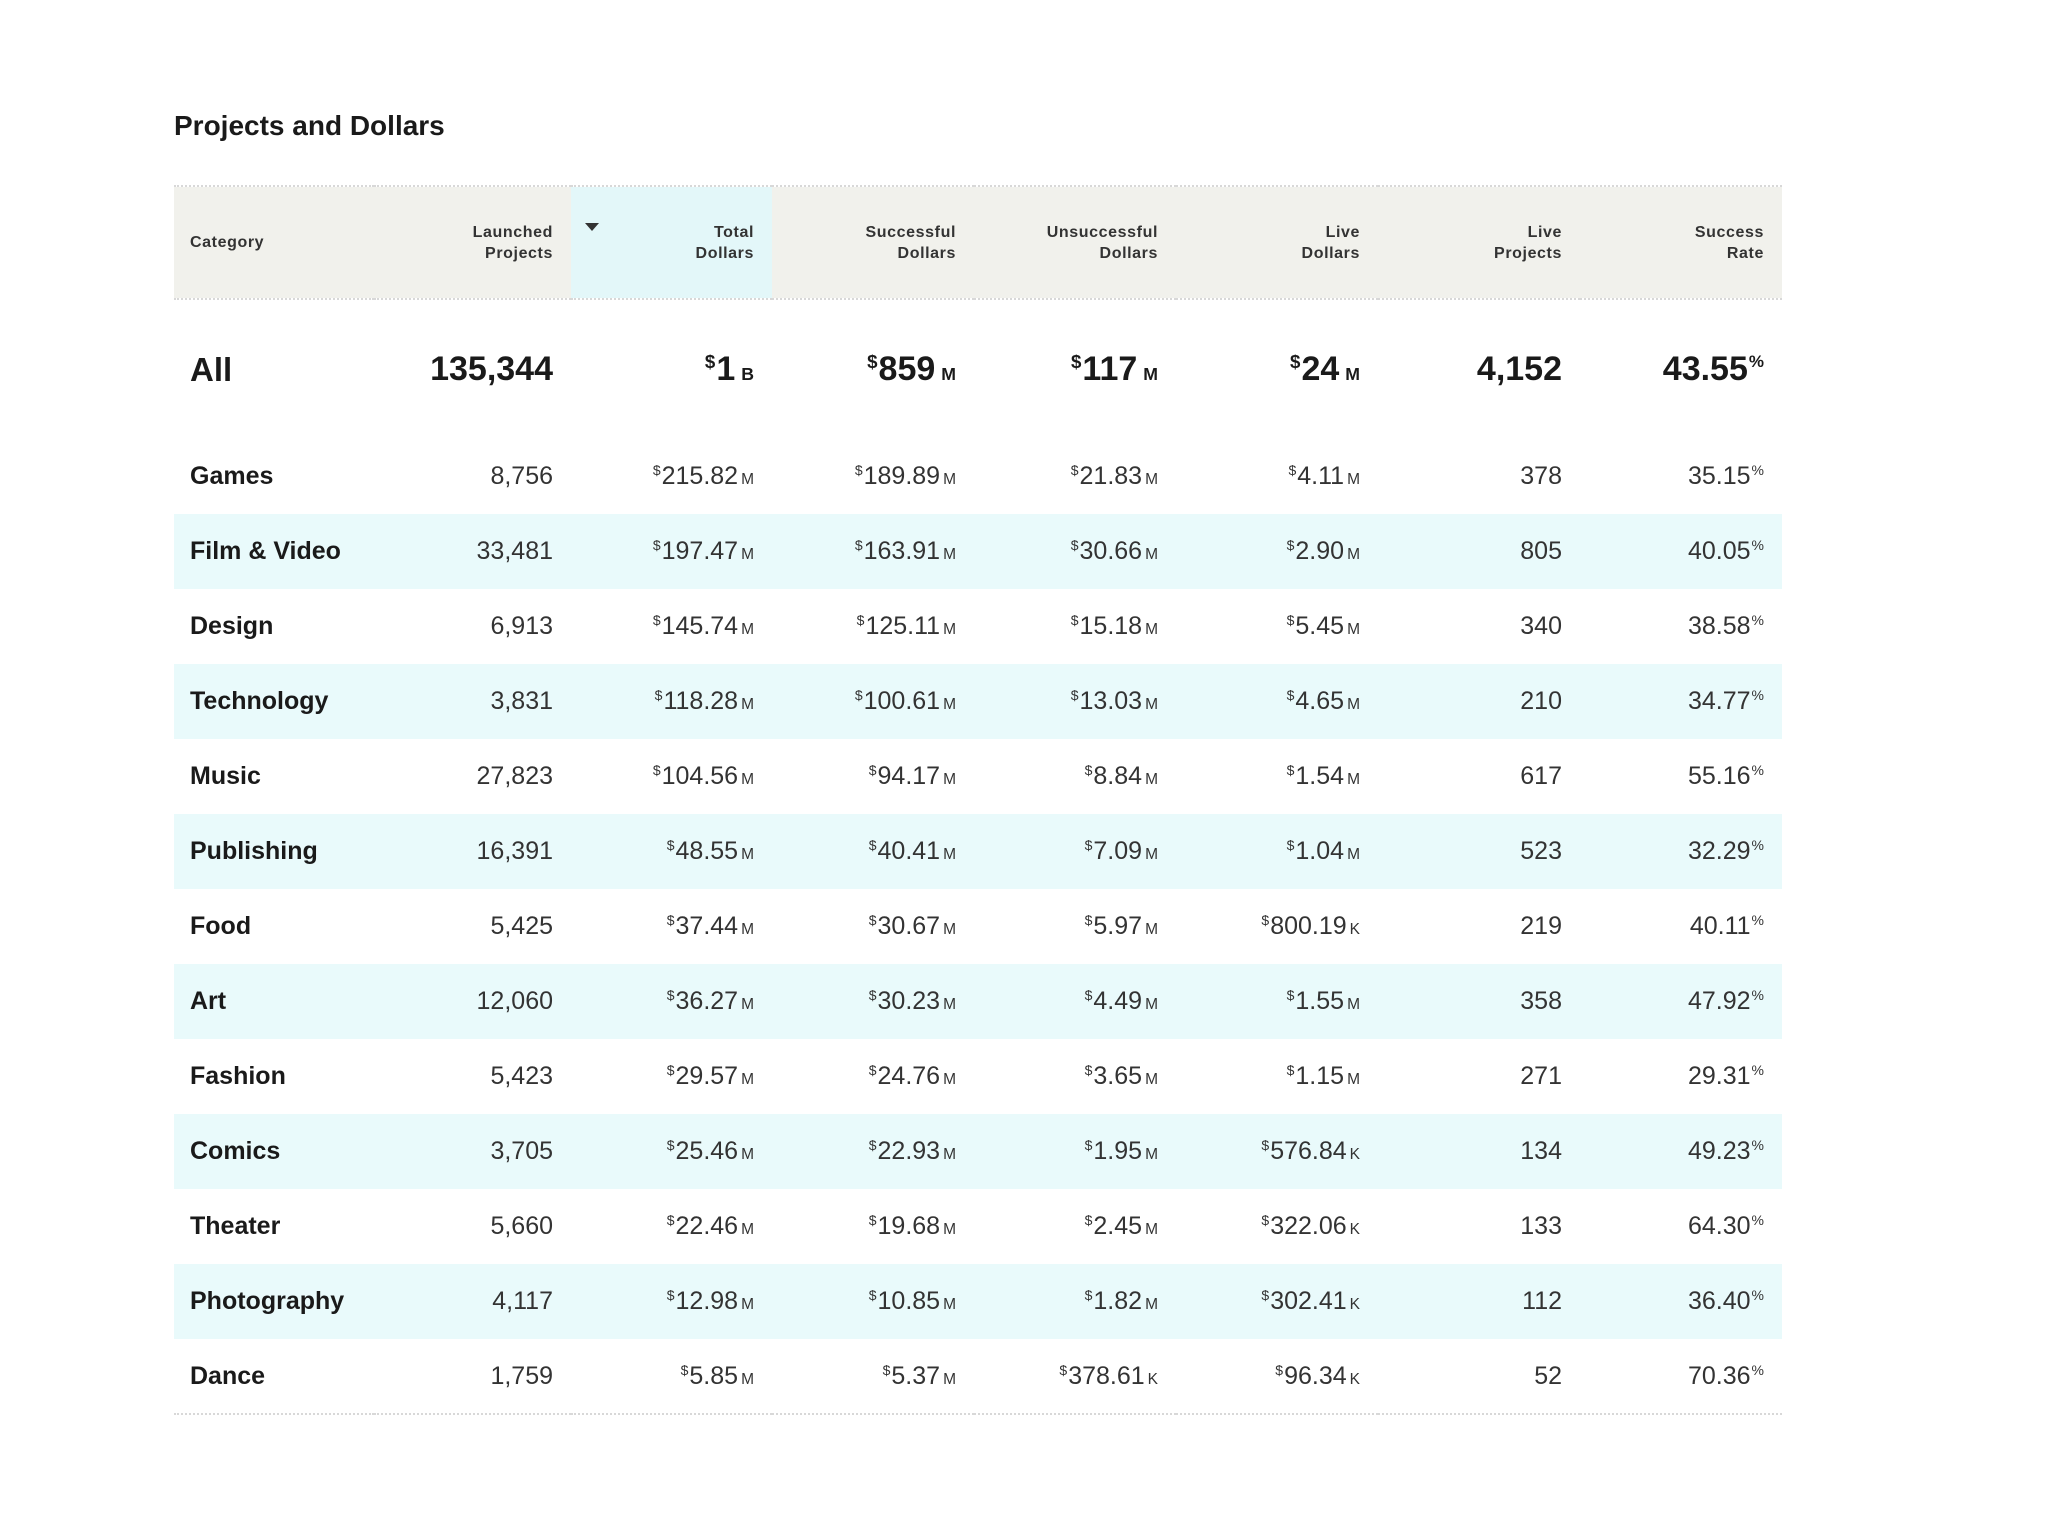 The height and width of the screenshot is (1536, 2048). What do you see at coordinates (1479, 1376) in the screenshot?
I see `cell-live-projects: 52` at bounding box center [1479, 1376].